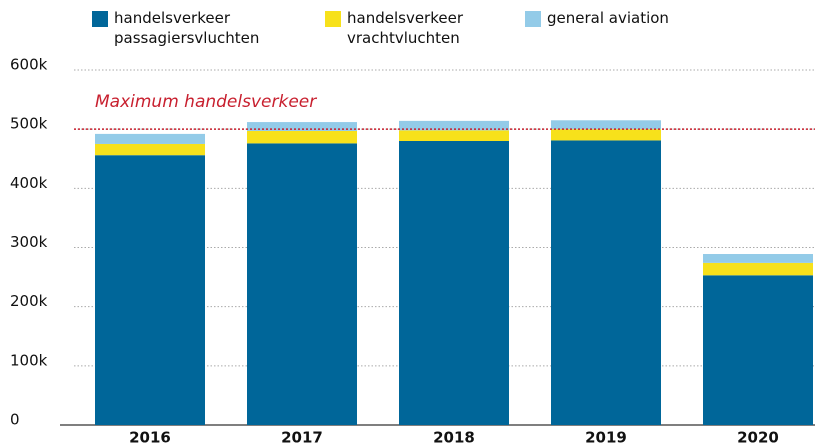 This screenshot has height=447, width=825. What do you see at coordinates (608, 18) in the screenshot?
I see `legend-label: general aviation` at bounding box center [608, 18].